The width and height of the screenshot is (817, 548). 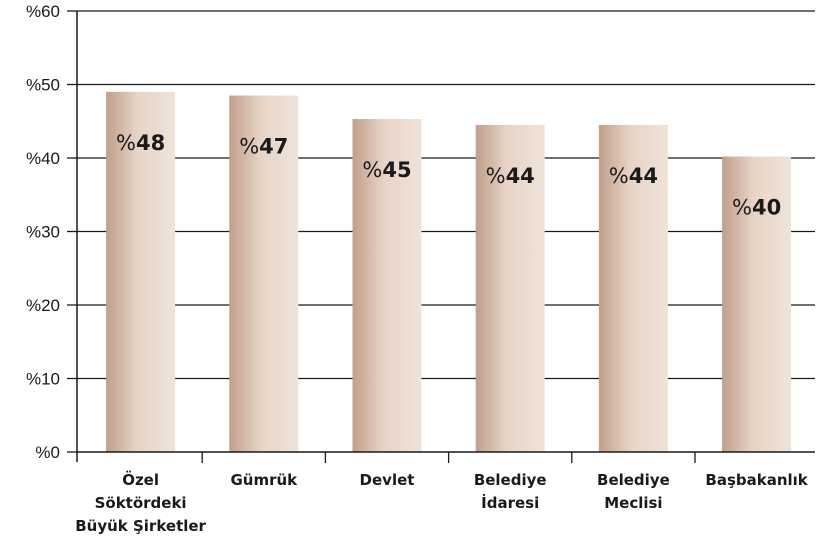 I want to click on y-tick-labels: %0 %10 %20 %30 %40 %50 %60, so click(x=43, y=232).